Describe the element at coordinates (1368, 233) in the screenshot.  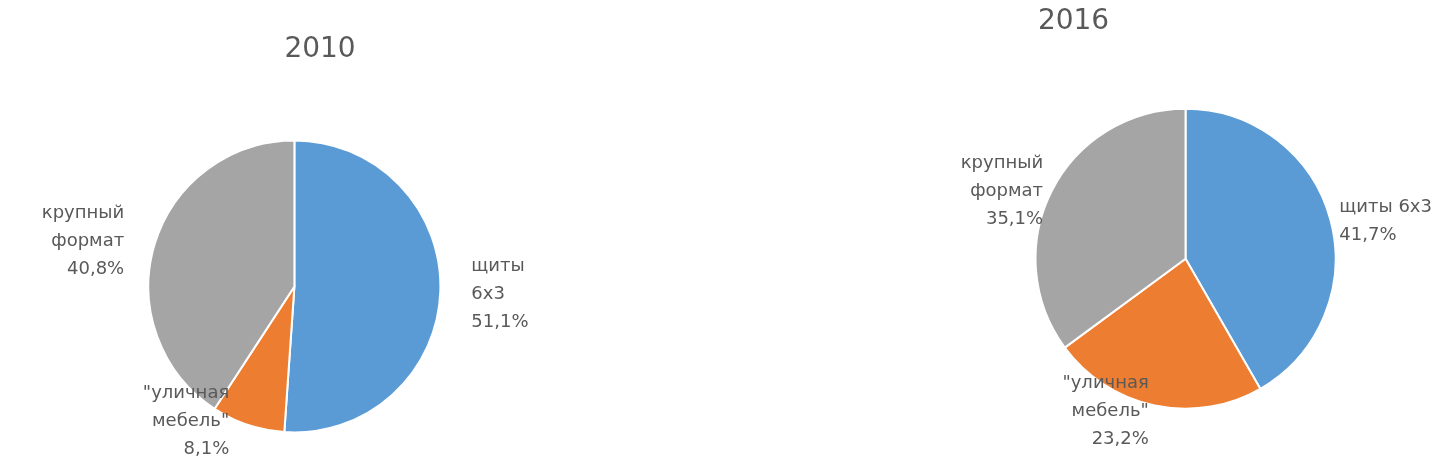
I see `data-label: 41,7%` at that location.